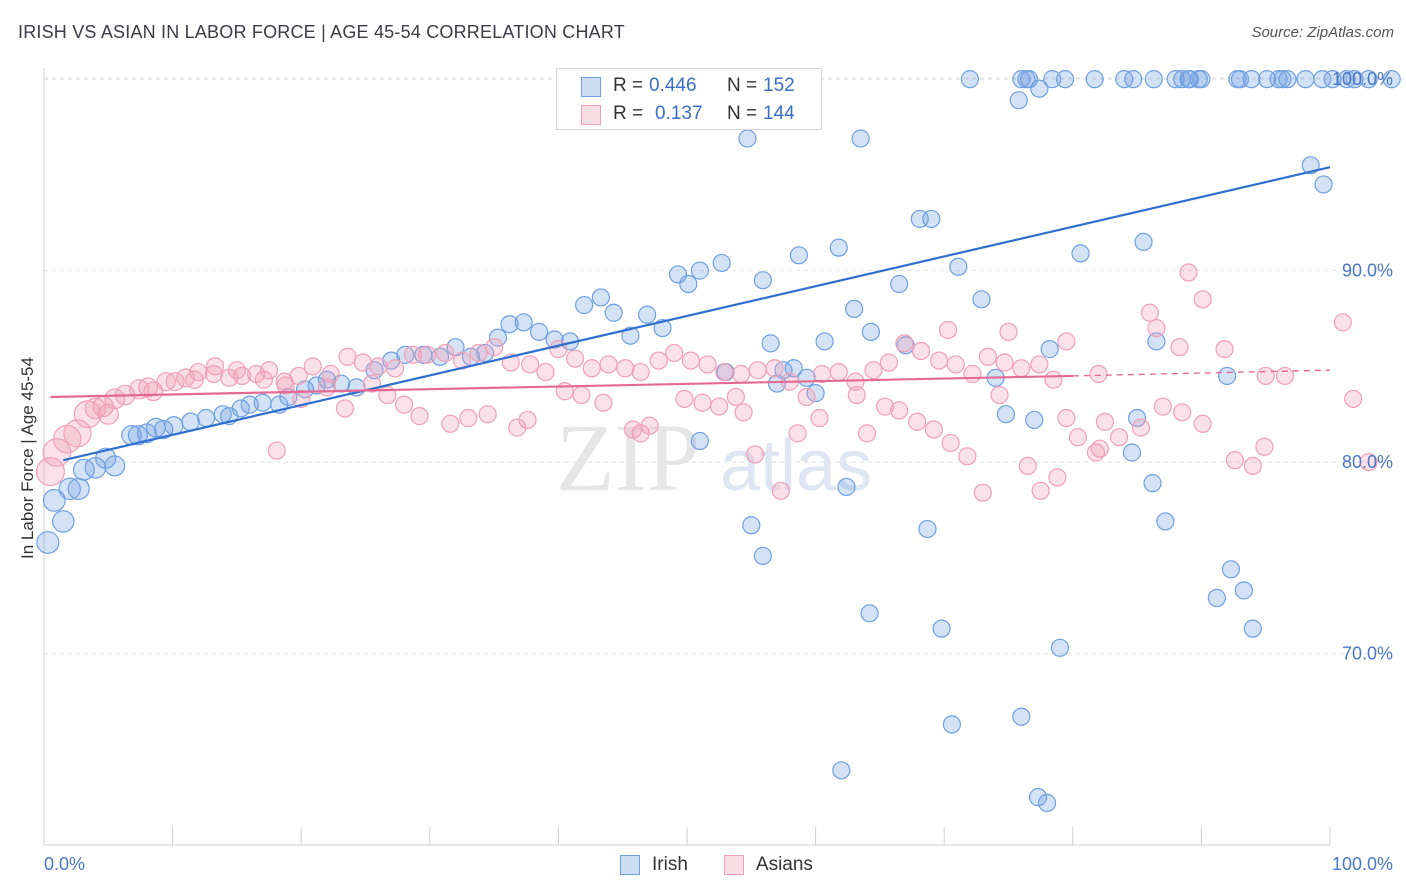 The width and height of the screenshot is (1406, 892). What do you see at coordinates (779, 85) in the screenshot?
I see `n-value: 152` at bounding box center [779, 85].